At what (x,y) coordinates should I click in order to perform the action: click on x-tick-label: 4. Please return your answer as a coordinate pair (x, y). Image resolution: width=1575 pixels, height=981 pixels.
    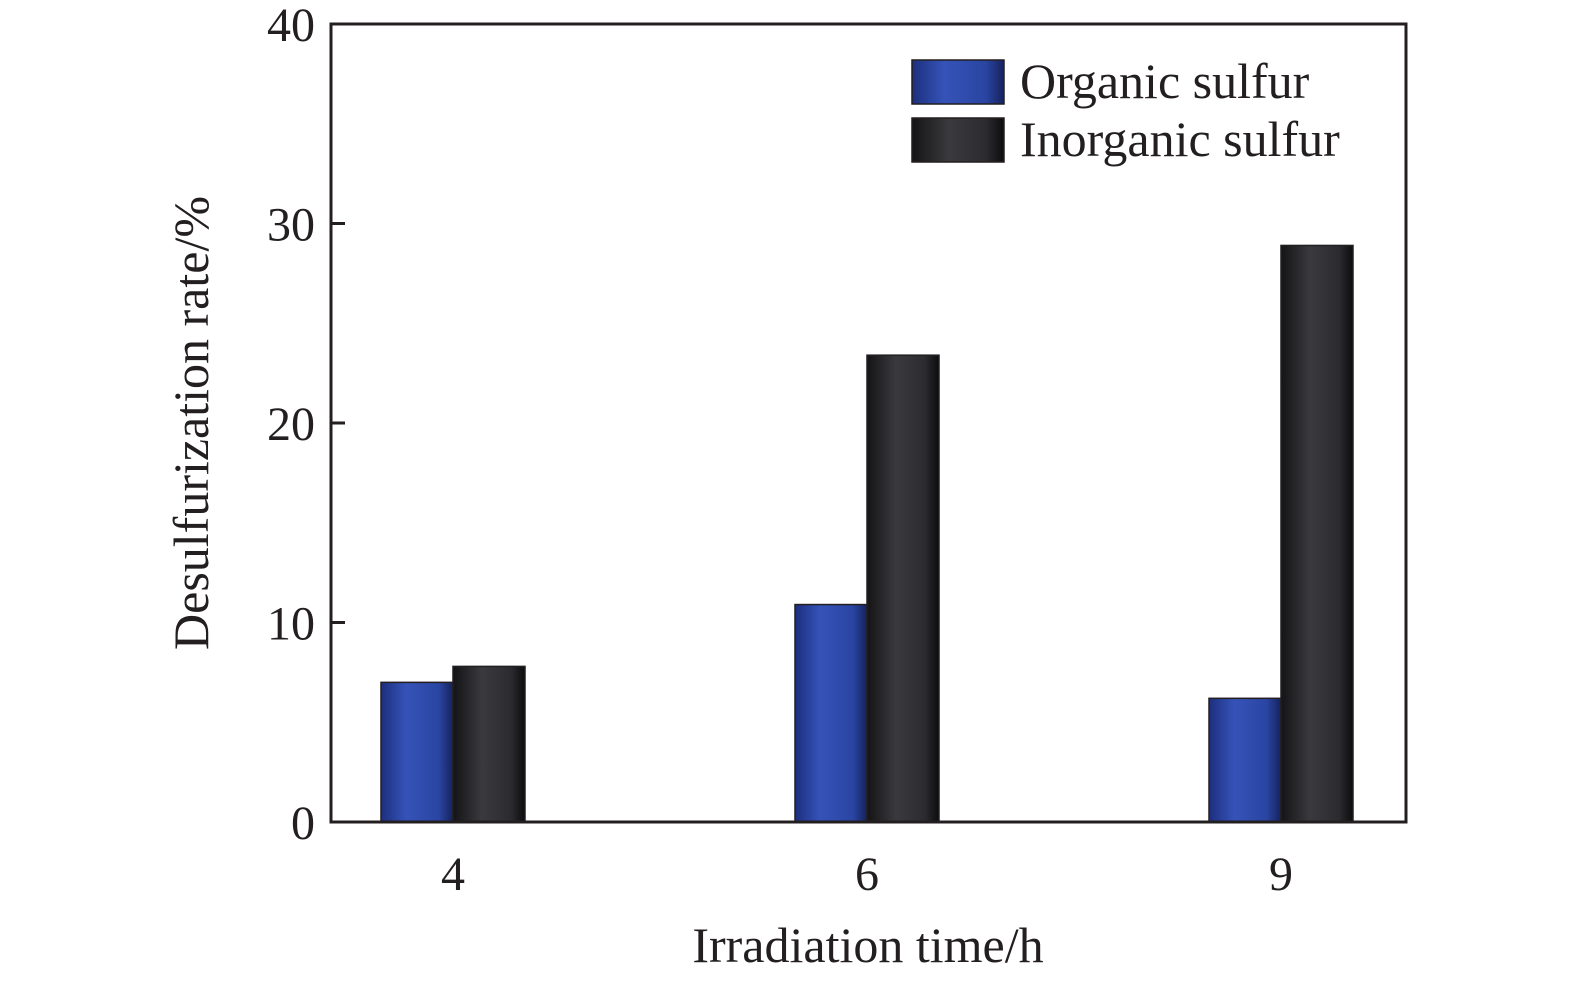
    Looking at the image, I should click on (453, 874).